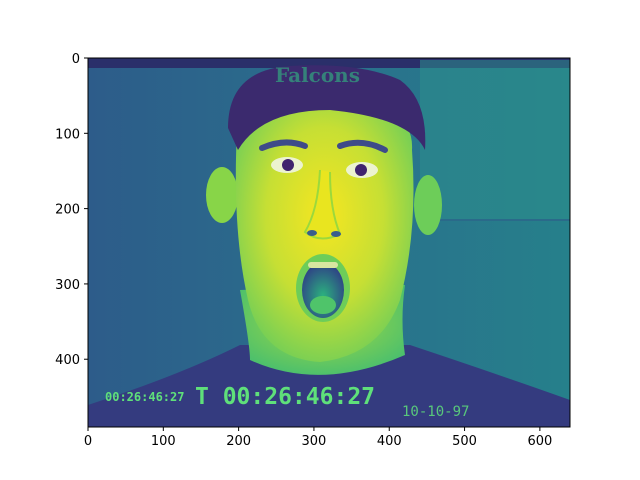  Describe the element at coordinates (312, 233) in the screenshot. I see `left-nostril` at that location.